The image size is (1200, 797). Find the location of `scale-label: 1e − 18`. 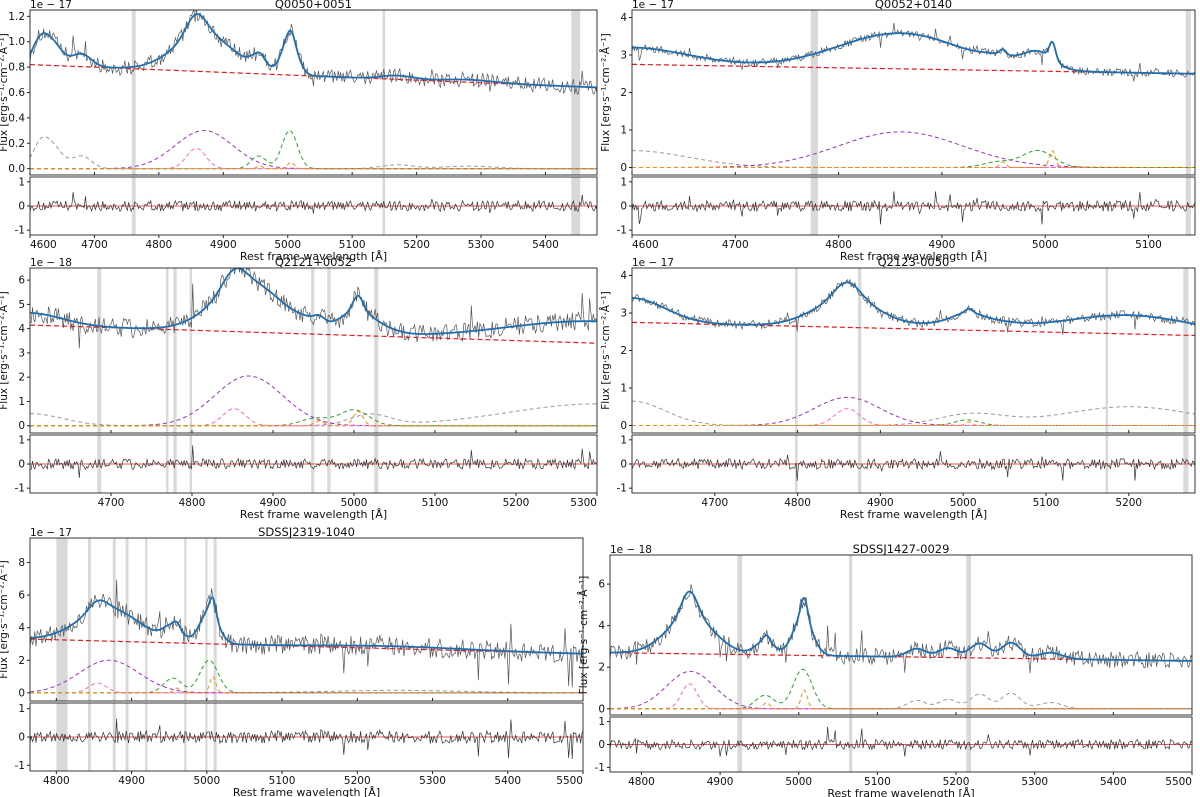

scale-label: 1e − 18 is located at coordinates (631, 550).